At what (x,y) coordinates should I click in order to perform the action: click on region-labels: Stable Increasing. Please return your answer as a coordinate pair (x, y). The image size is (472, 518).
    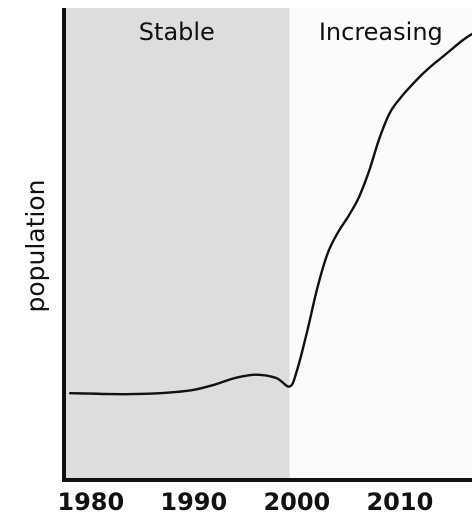
    Looking at the image, I should click on (291, 32).